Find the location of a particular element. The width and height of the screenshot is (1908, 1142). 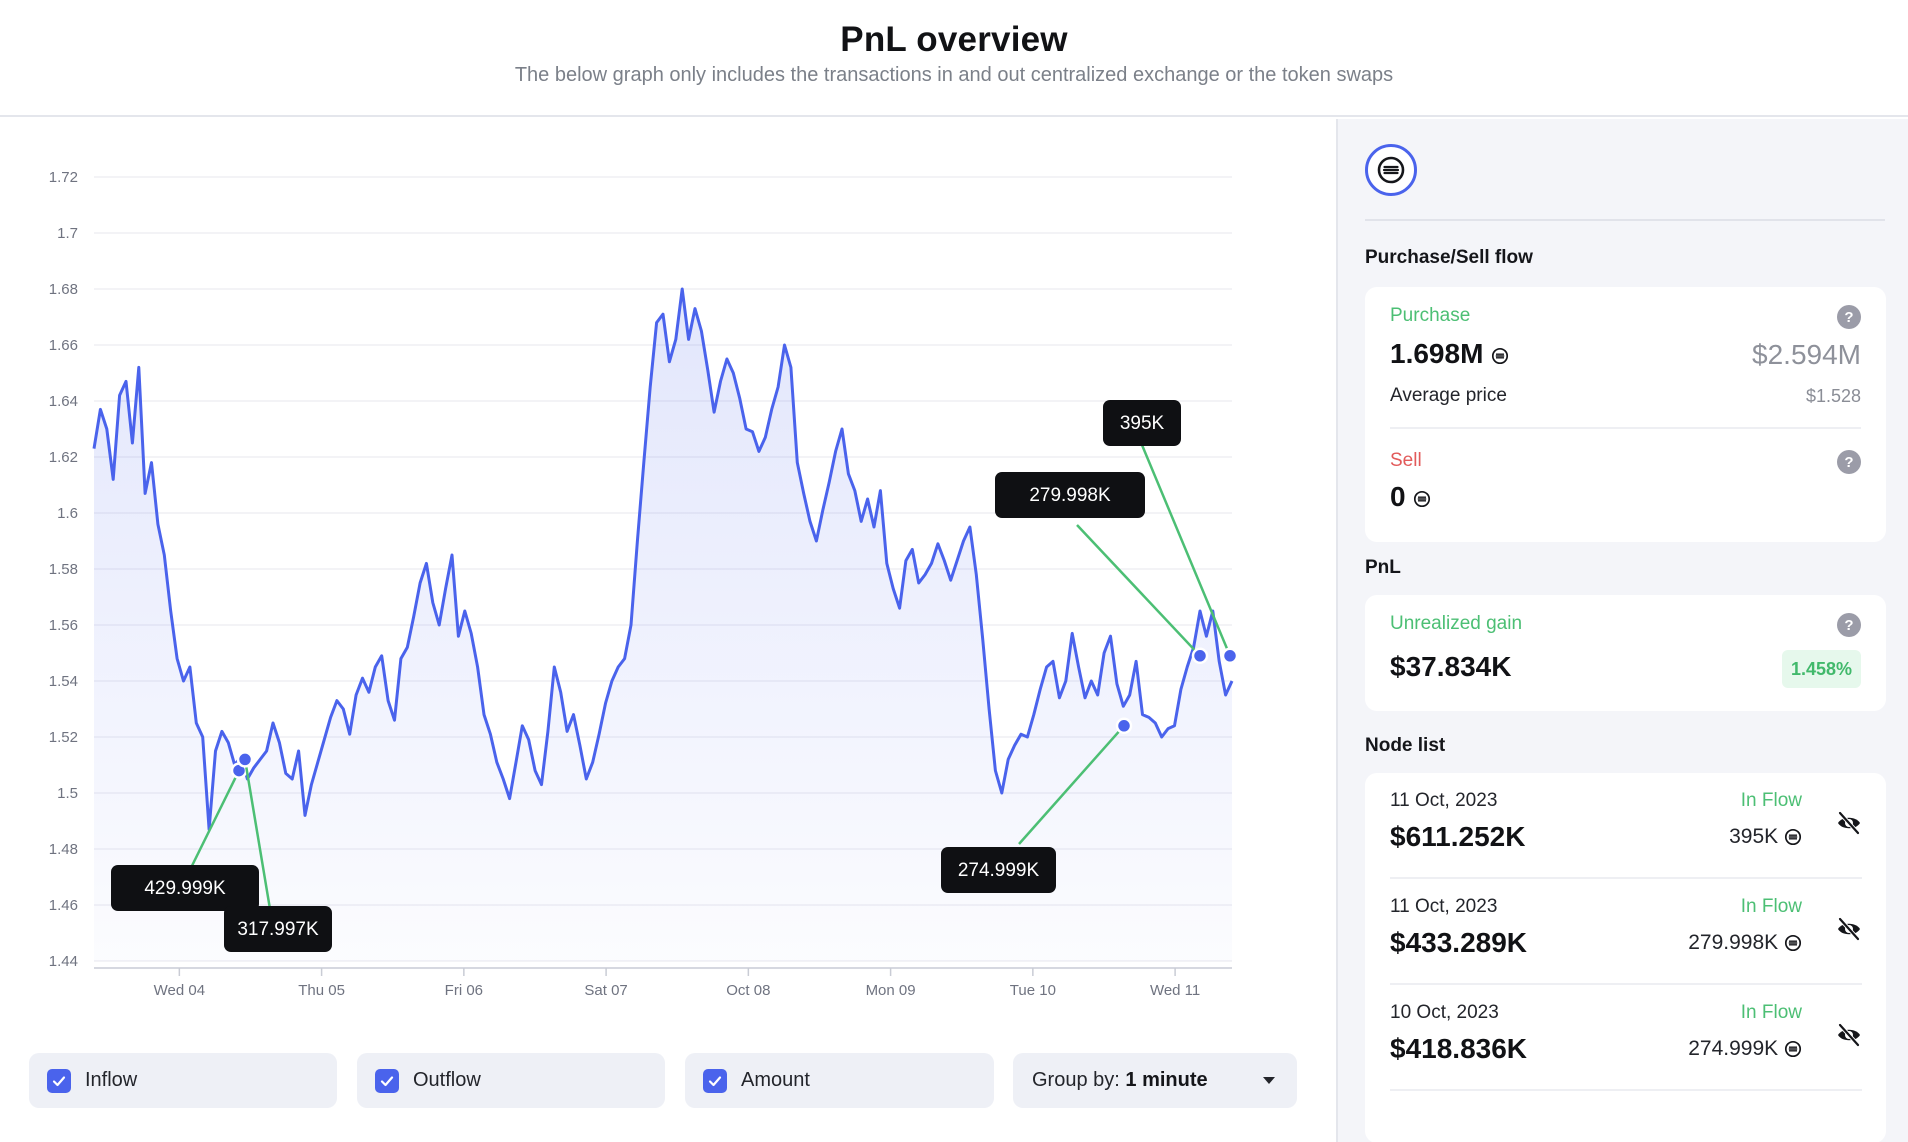

amount-label: Amount is located at coordinates (775, 1080).